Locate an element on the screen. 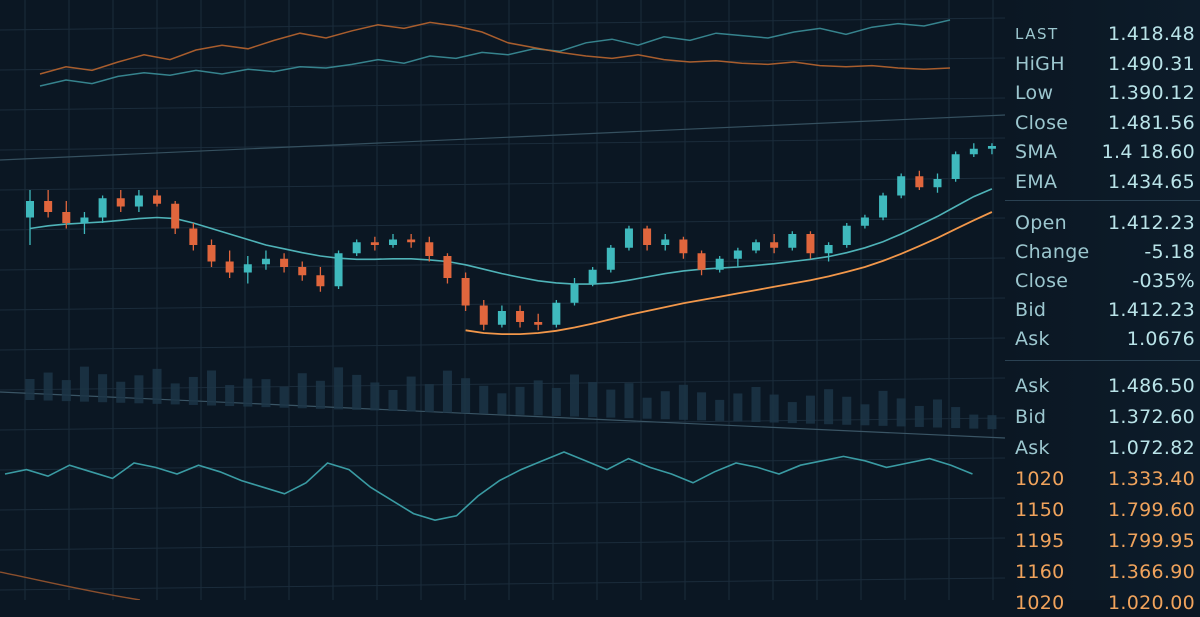 The image size is (1200, 617). quote-value: 1.434.65 is located at coordinates (1151, 181).